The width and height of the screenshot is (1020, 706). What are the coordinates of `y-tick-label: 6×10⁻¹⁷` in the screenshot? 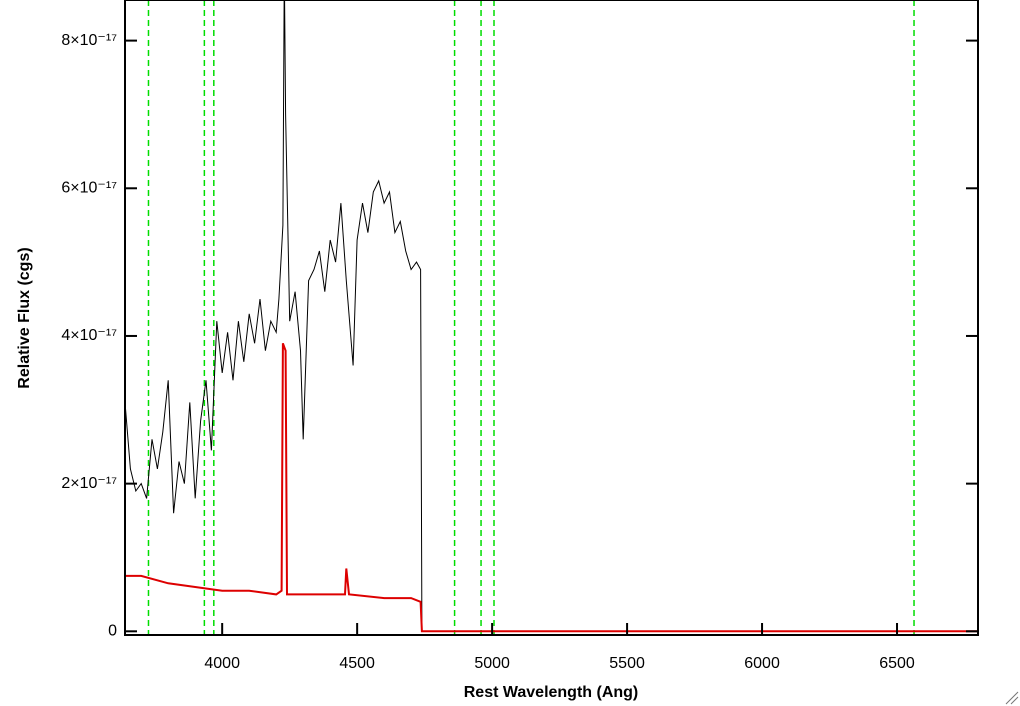 It's located at (89, 188).